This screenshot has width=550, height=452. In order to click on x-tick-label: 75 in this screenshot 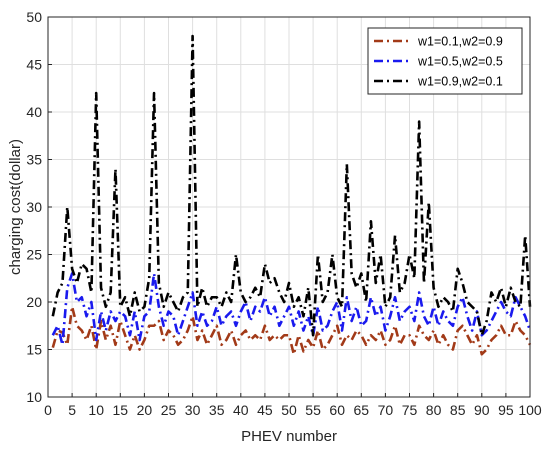, I will do `click(410, 410)`.